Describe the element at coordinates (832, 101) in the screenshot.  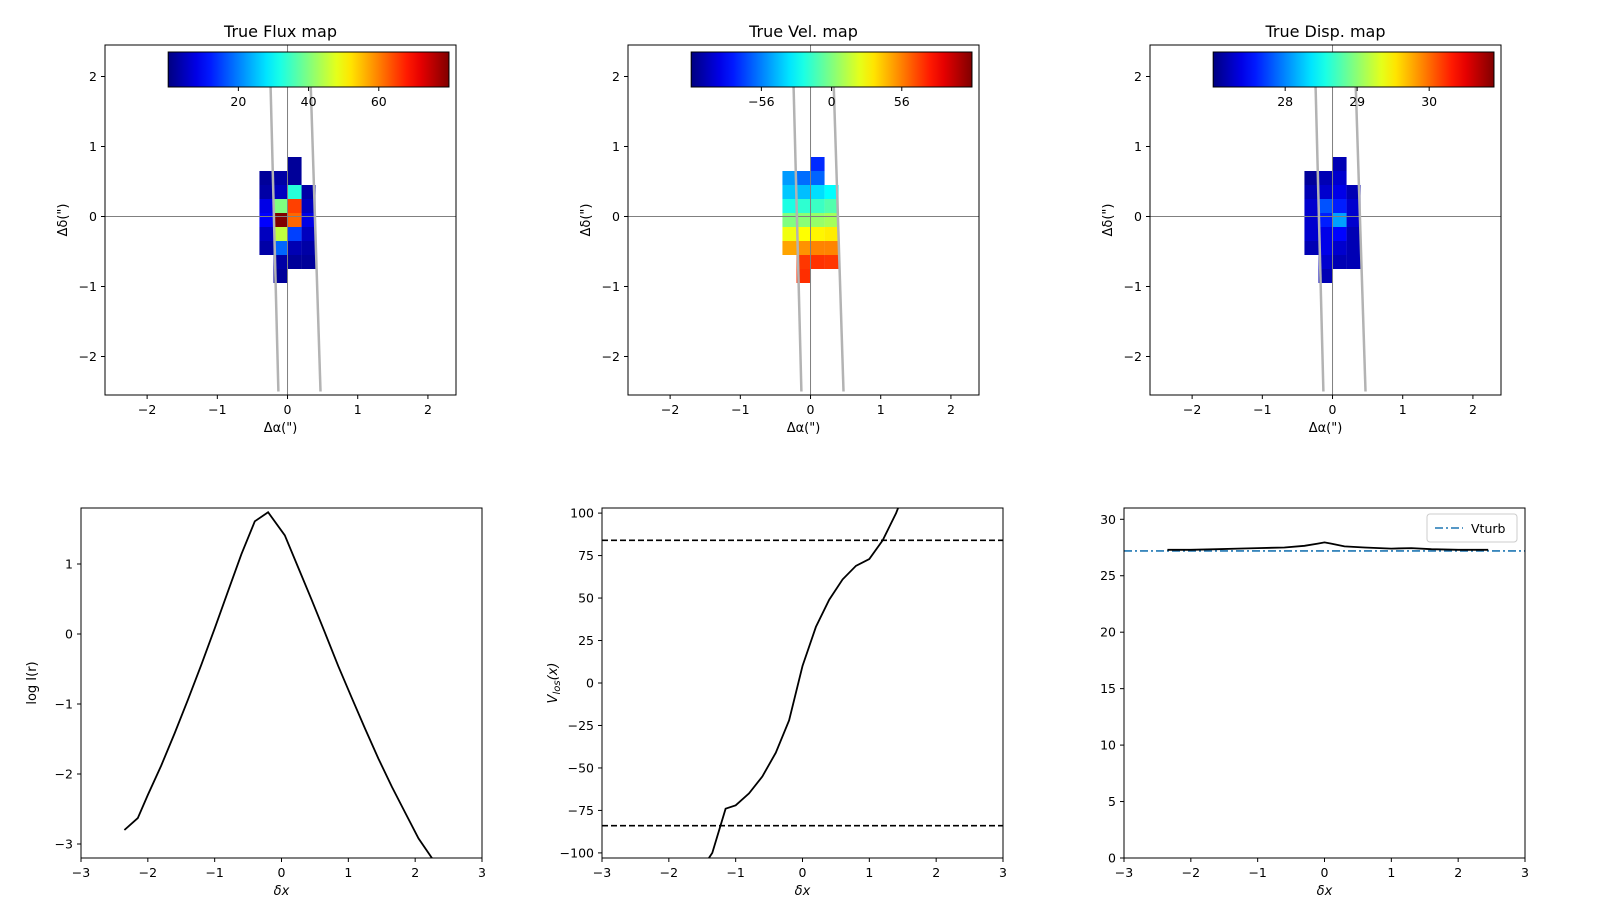
I see `colorbar-tick-label: 0` at that location.